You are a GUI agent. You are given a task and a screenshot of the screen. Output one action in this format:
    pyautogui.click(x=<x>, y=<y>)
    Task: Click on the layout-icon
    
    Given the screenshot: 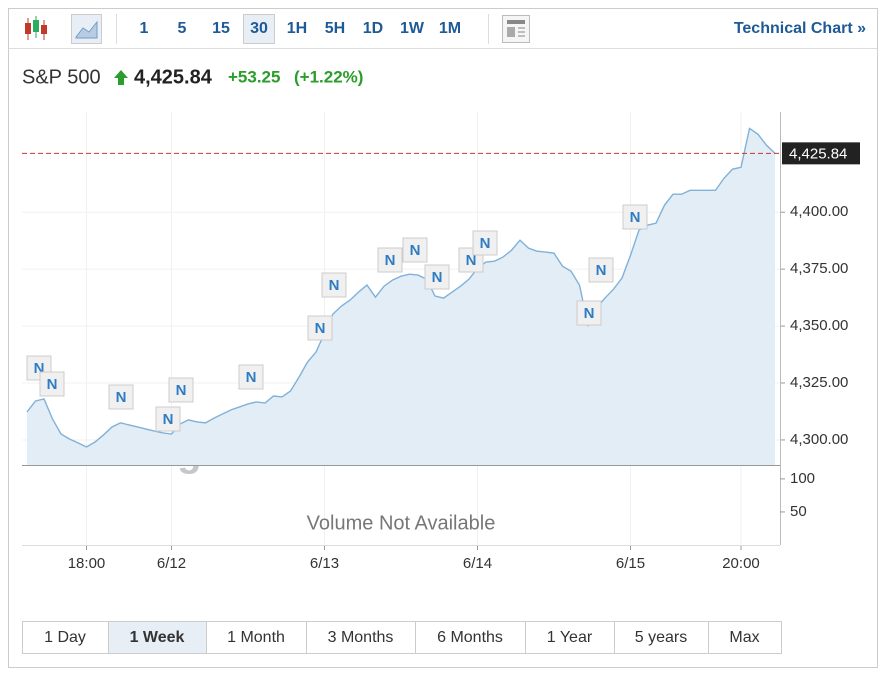 What is the action you would take?
    pyautogui.click(x=516, y=29)
    